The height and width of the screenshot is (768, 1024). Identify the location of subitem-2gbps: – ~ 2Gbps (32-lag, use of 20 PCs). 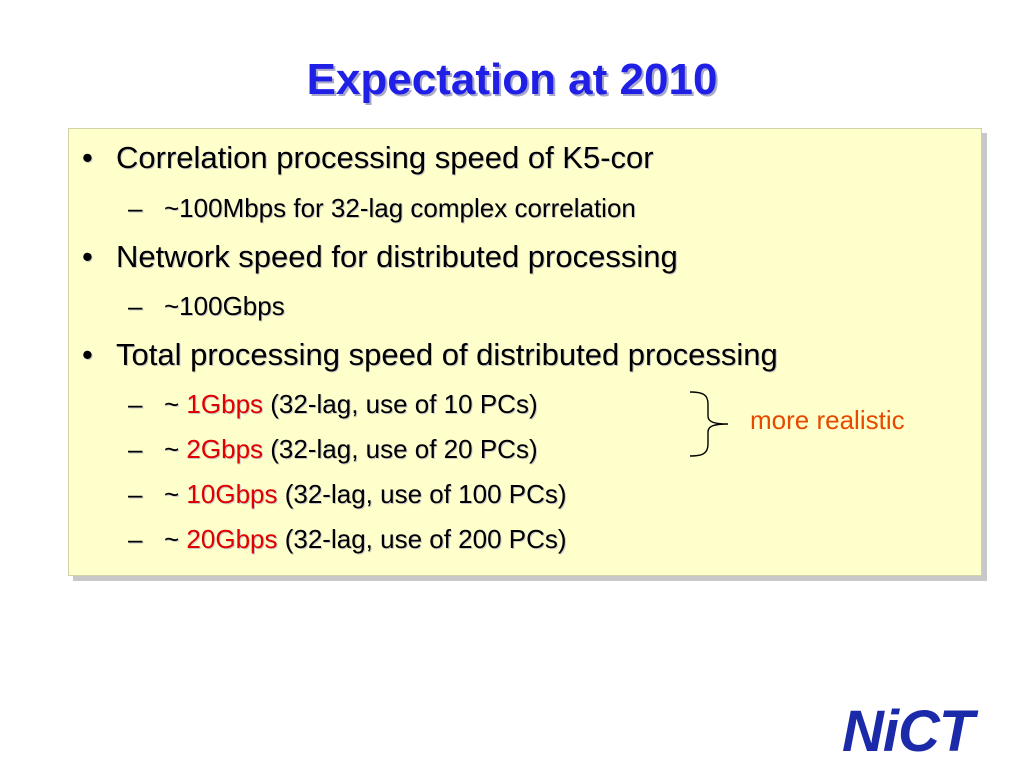
(333, 449).